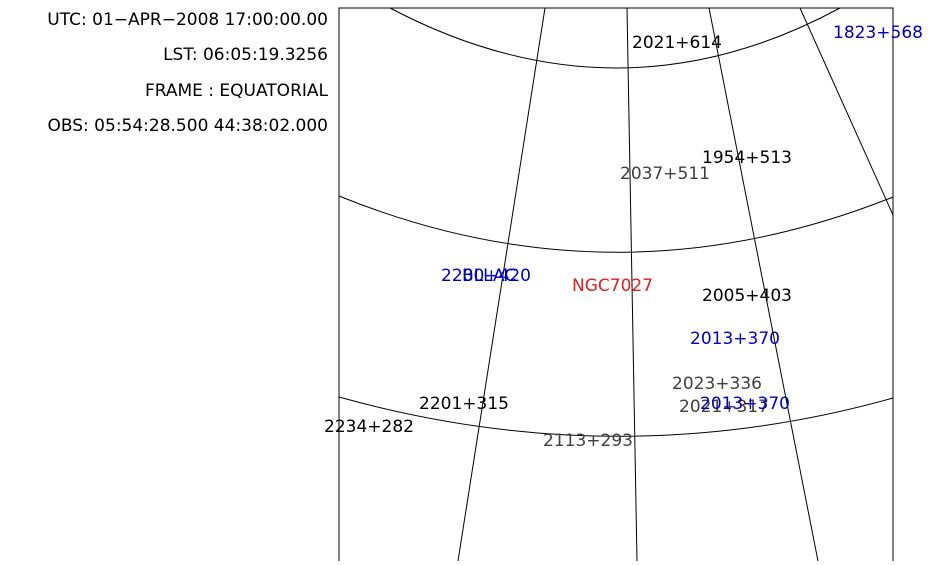 This screenshot has width=937, height=565. What do you see at coordinates (245, 55) in the screenshot?
I see `lst-line: LST: 06:05:19.3256` at bounding box center [245, 55].